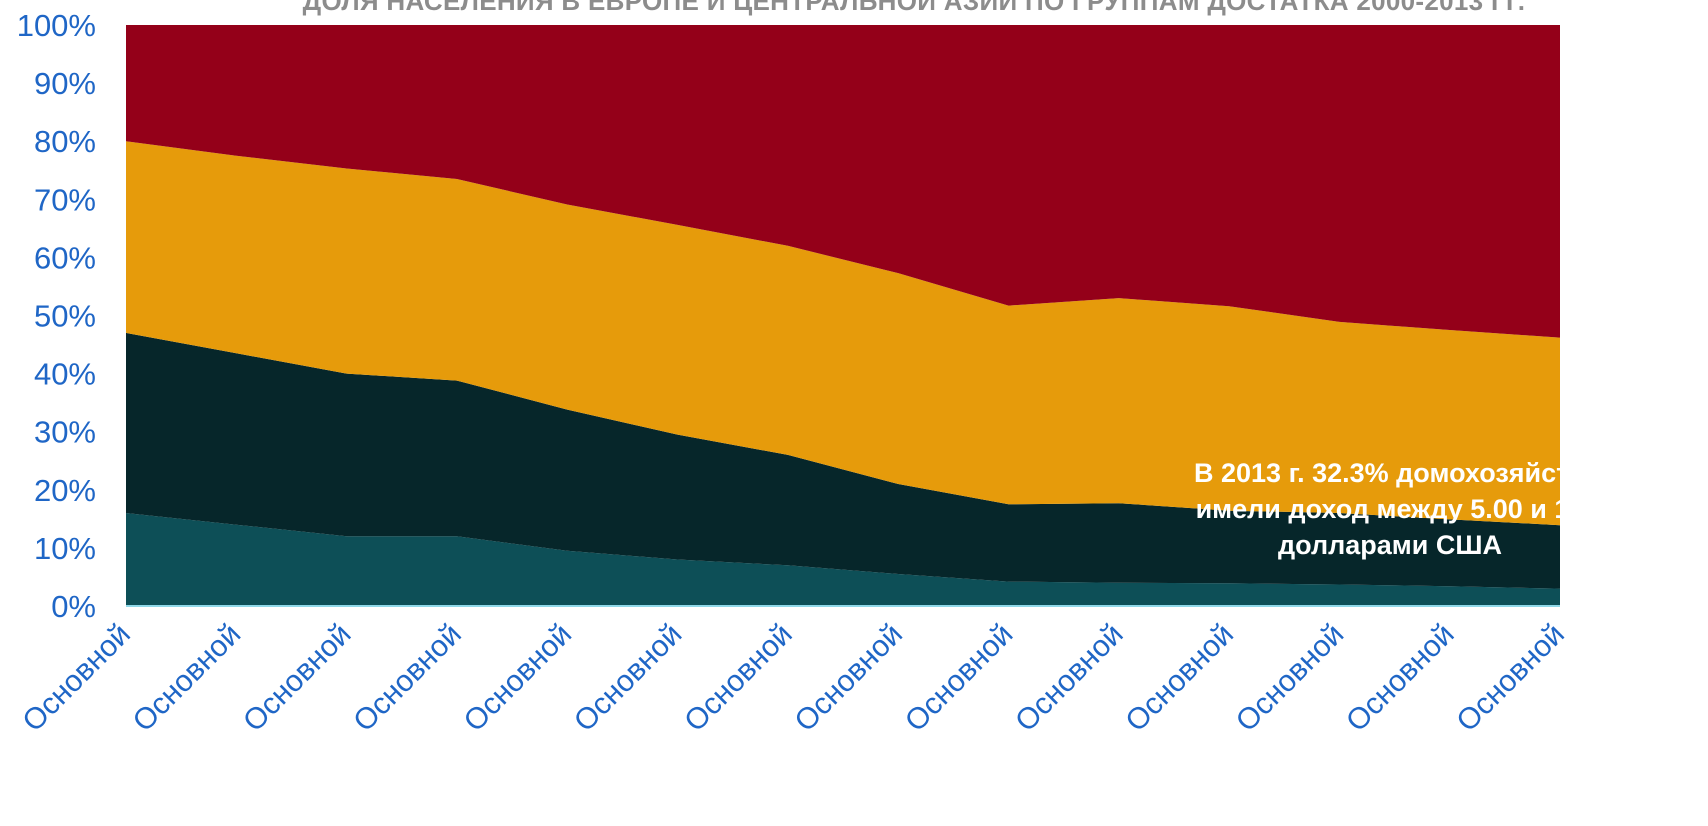  I want to click on y-axis-tick-labels: 0% 10% 20% 30% 40% 50% 60% 70% 80% 90% 100%, so click(56, 316).